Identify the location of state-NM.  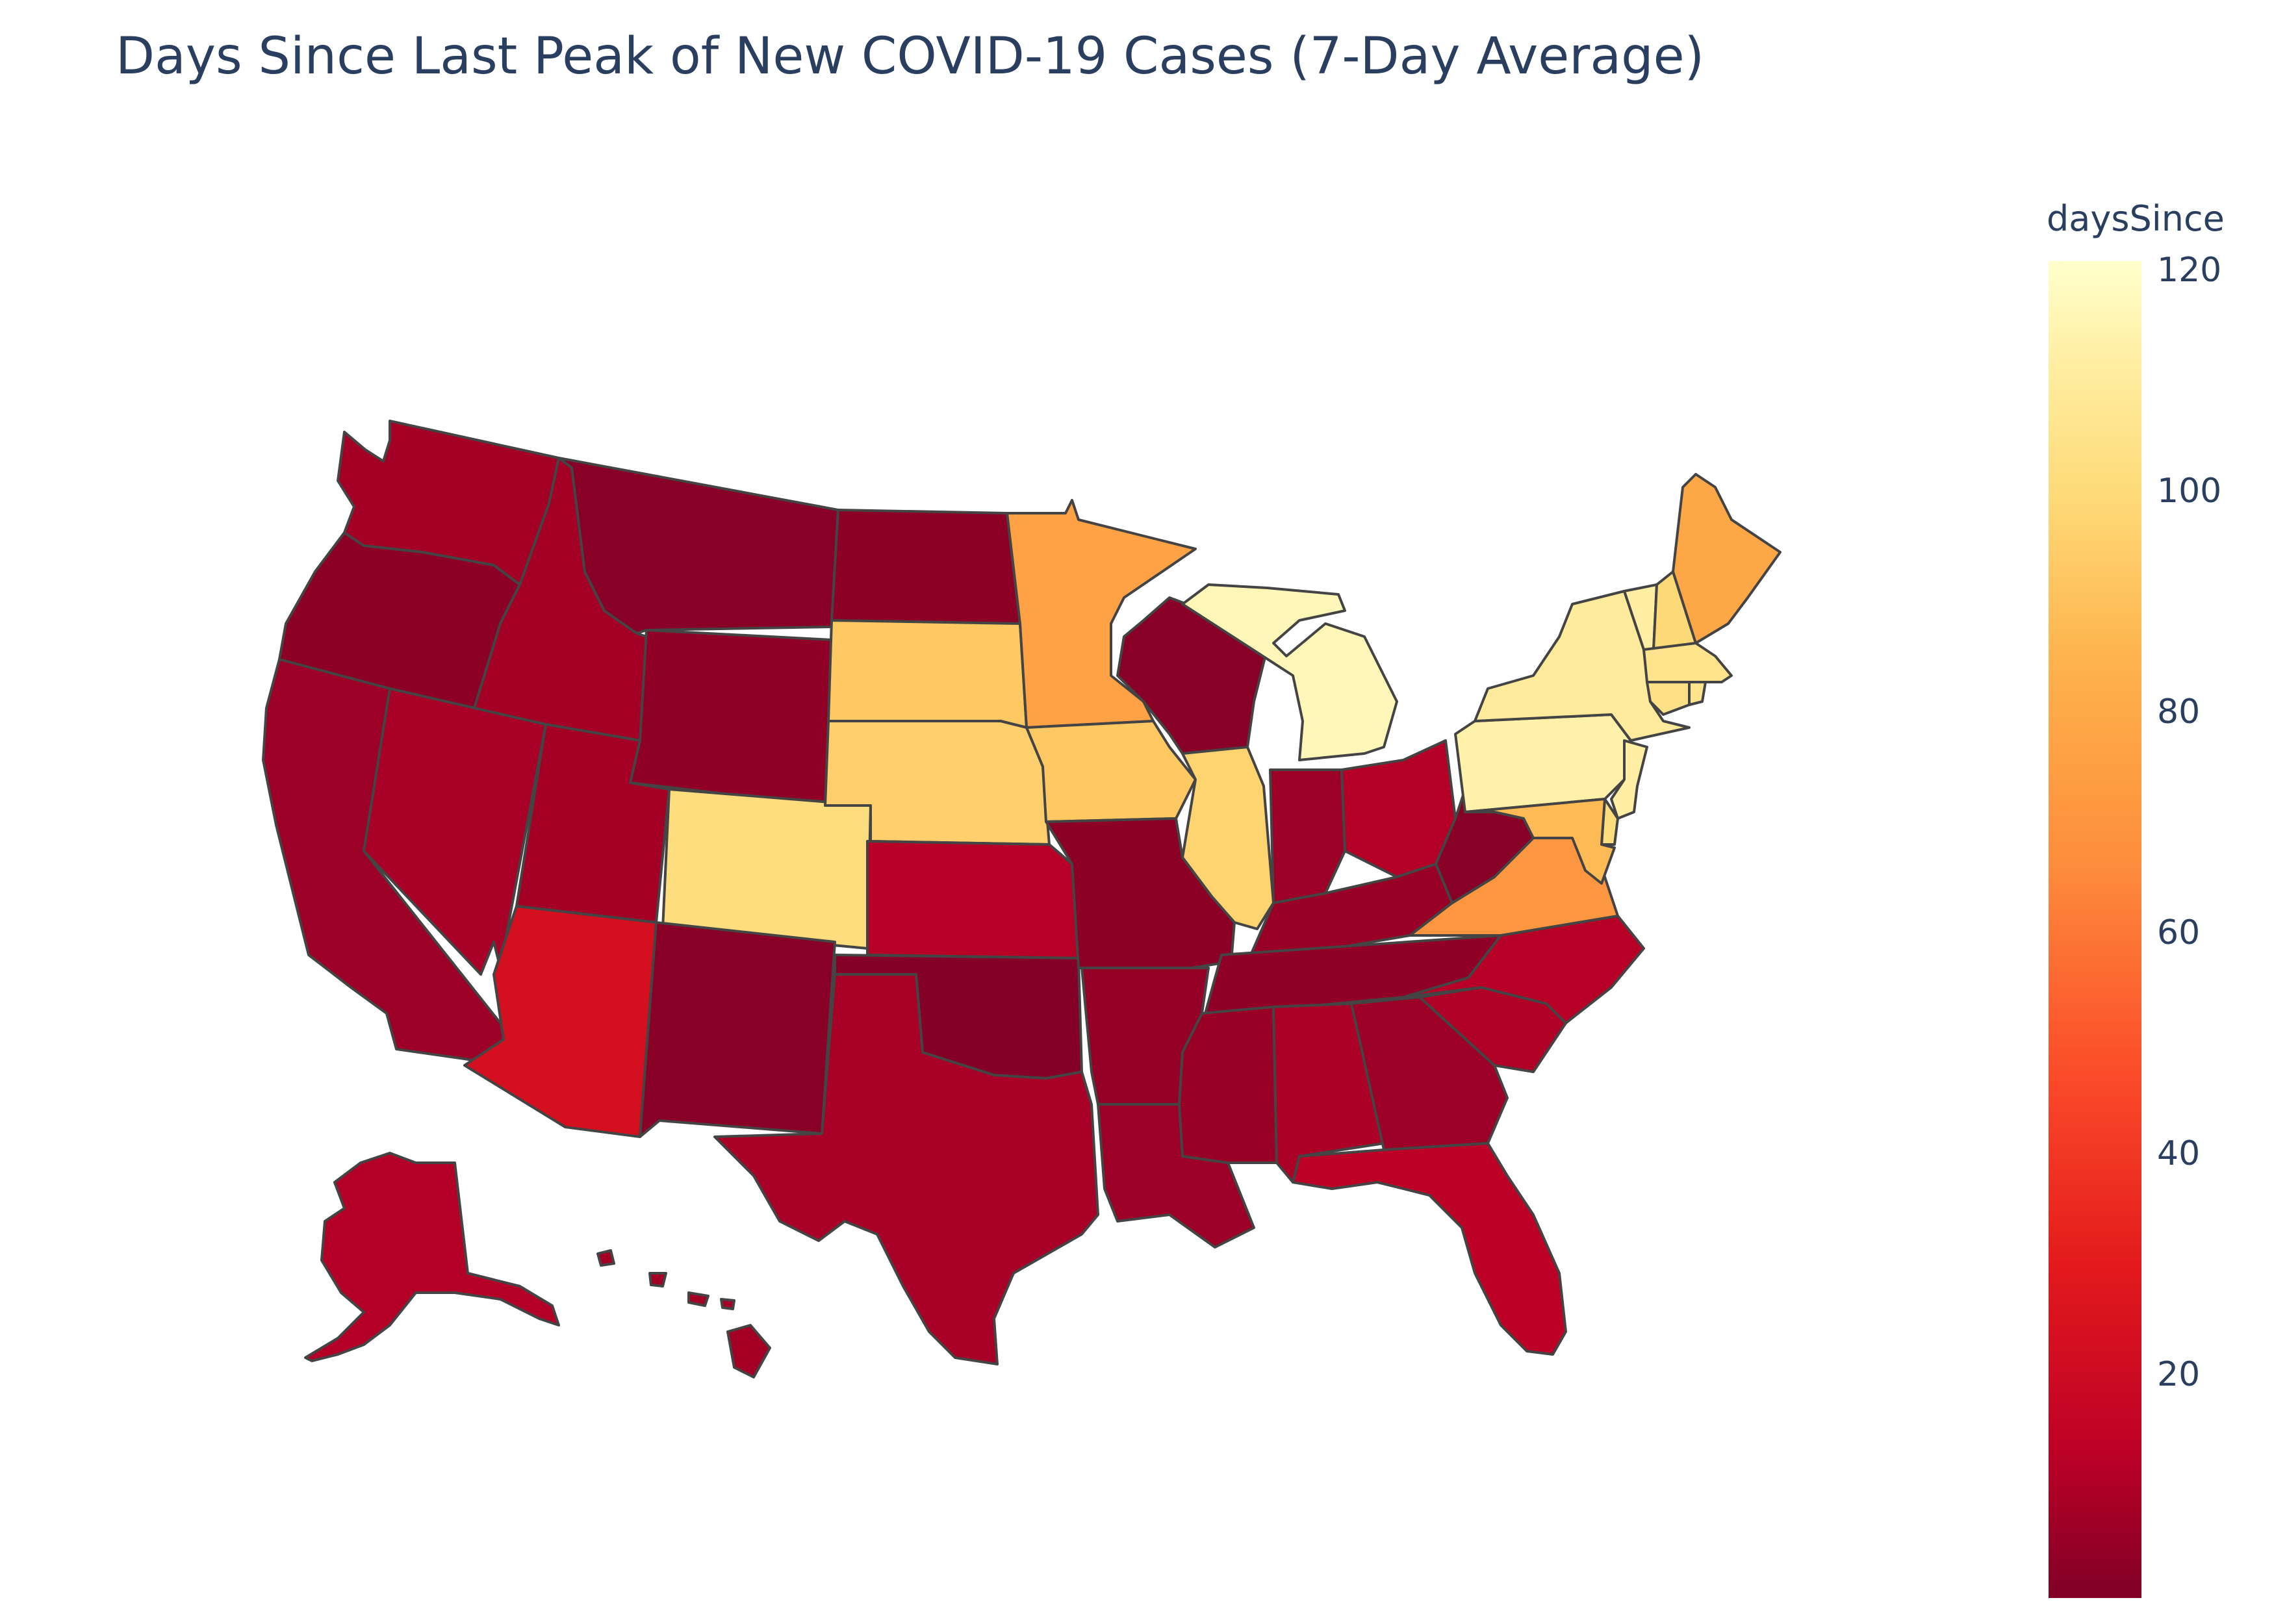
(737, 1029).